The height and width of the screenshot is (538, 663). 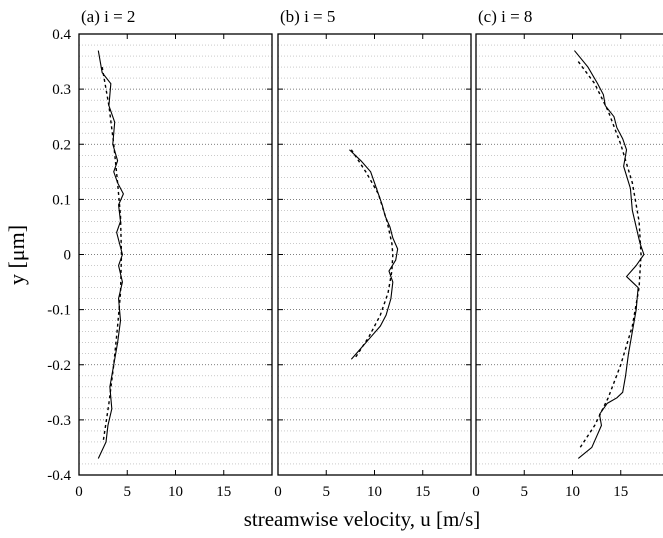 I want to click on y-tick-label: -0.4, so click(x=59, y=476).